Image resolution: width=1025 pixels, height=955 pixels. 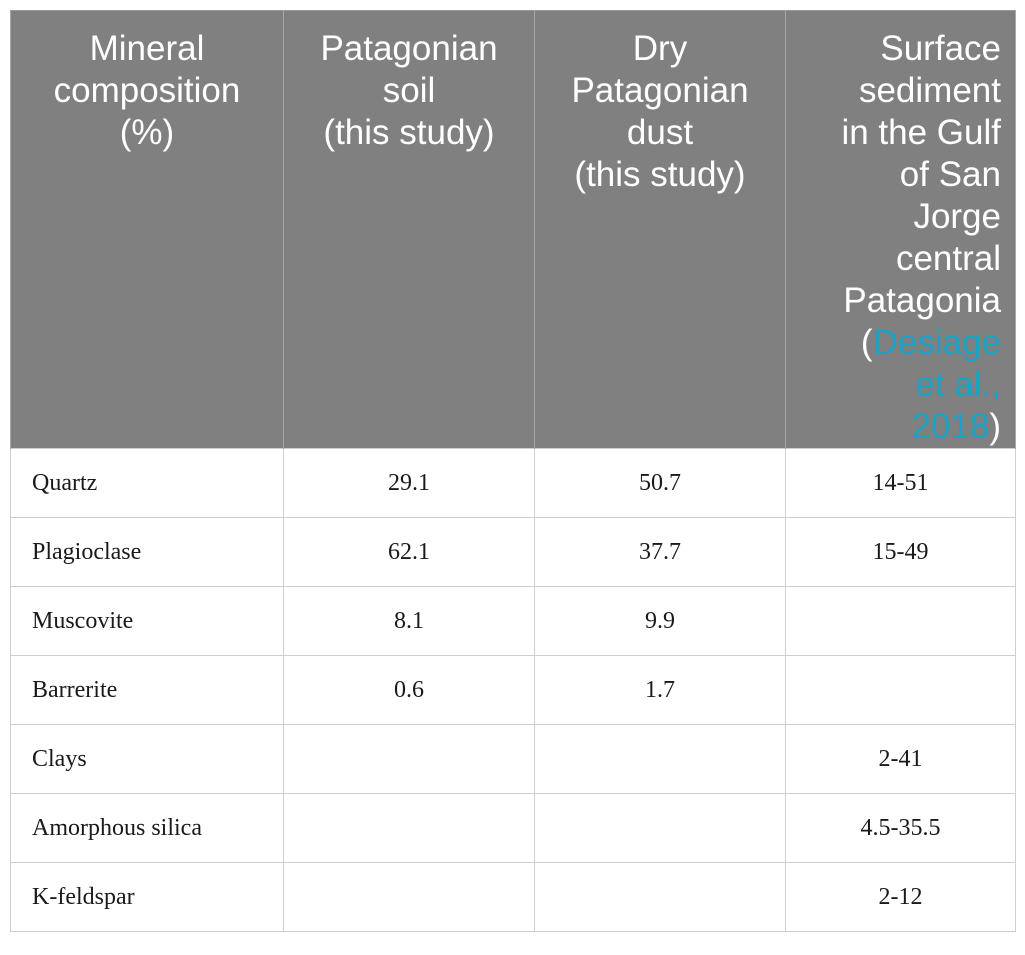 I want to click on header-text: Jorge, so click(x=957, y=216).